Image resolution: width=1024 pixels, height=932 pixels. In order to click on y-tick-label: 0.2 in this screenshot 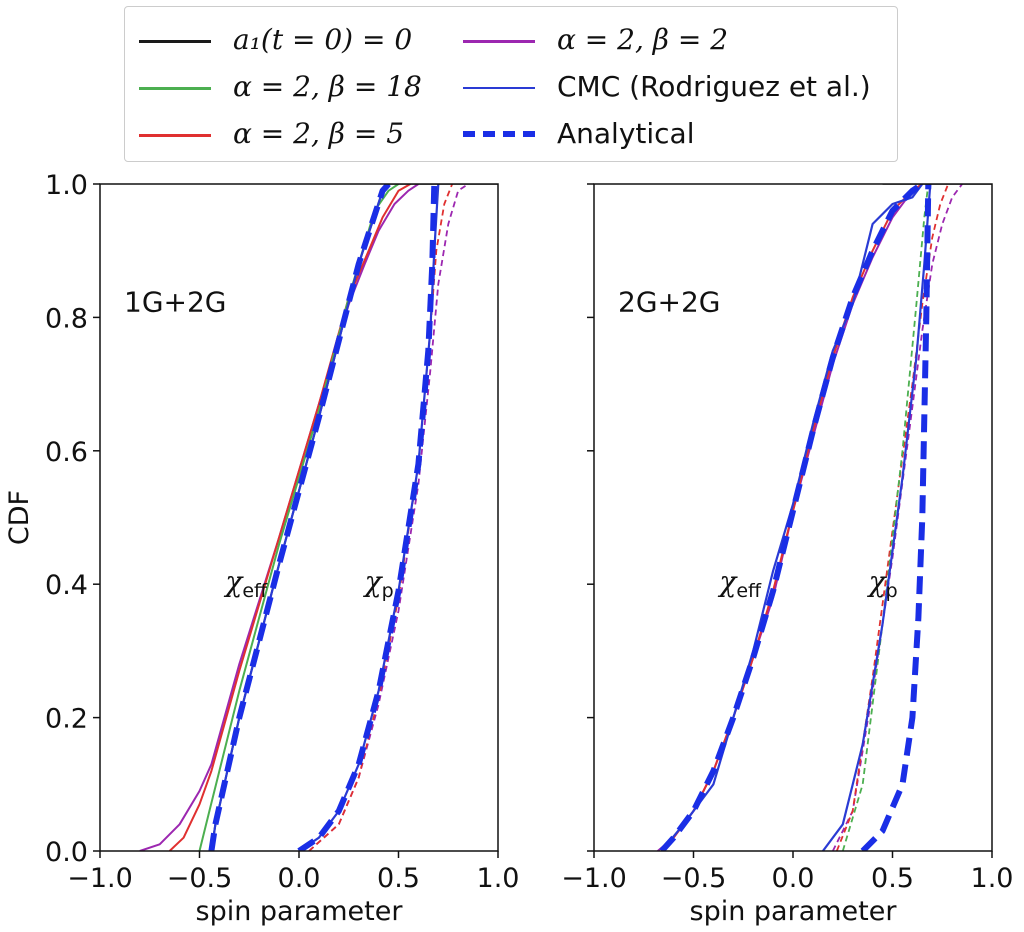, I will do `click(66, 719)`.